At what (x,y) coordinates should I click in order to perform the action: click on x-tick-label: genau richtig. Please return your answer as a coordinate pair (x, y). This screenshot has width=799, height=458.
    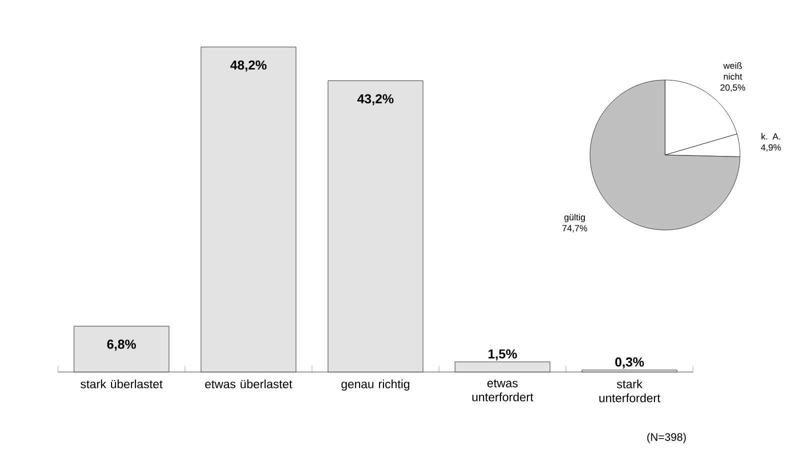
    Looking at the image, I should click on (375, 385).